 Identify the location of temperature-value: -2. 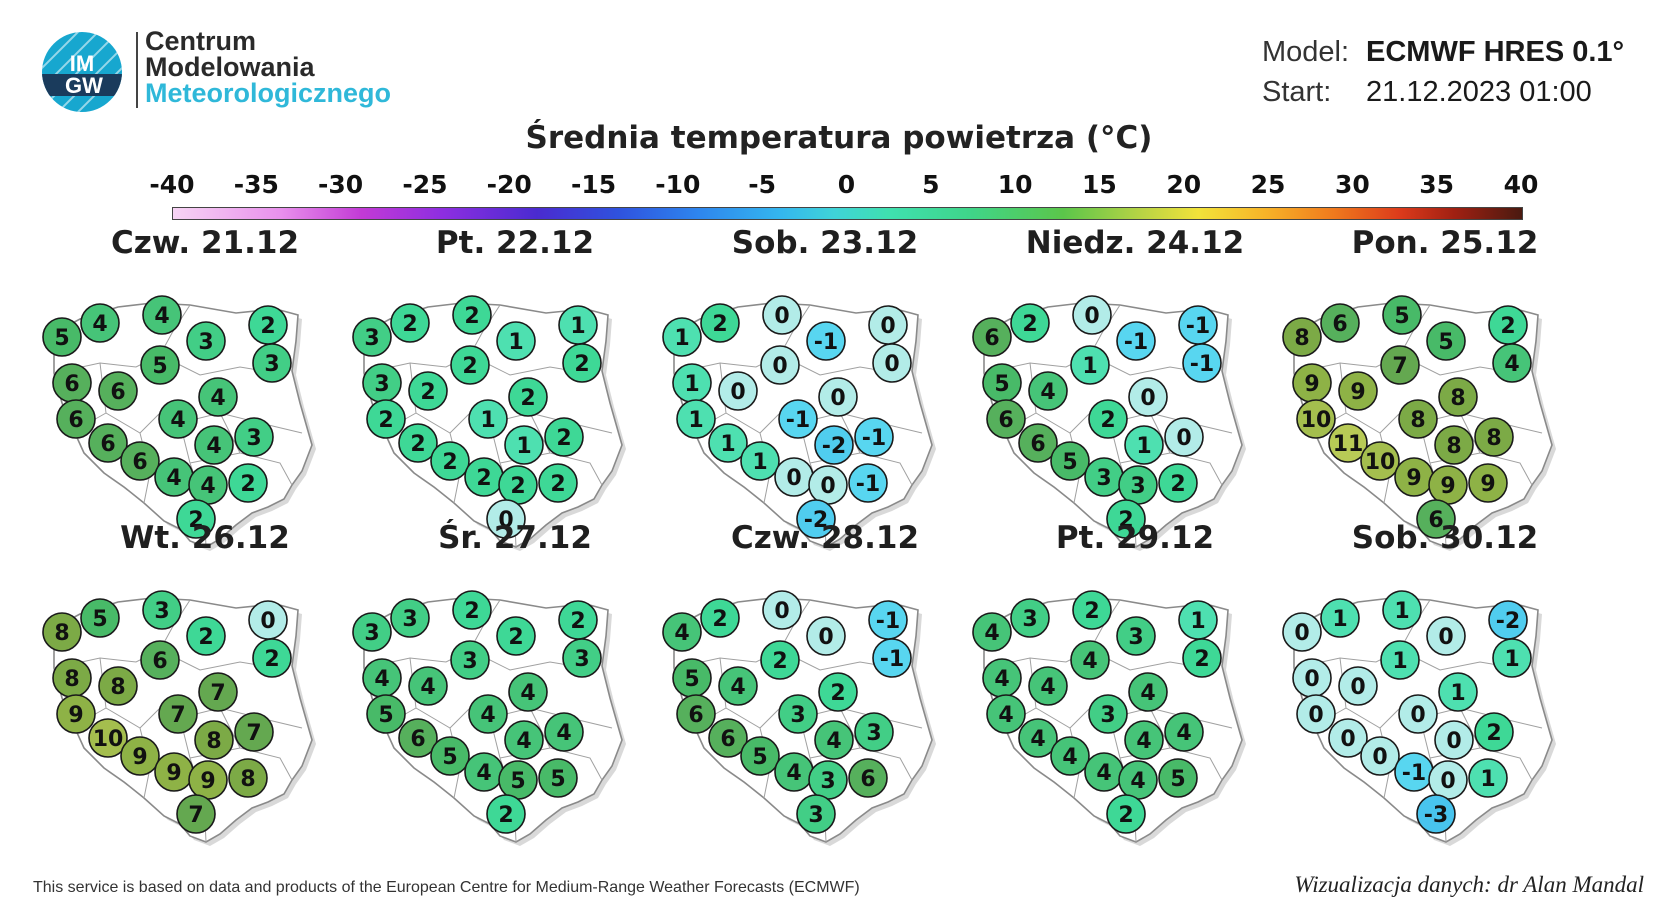
(834, 446).